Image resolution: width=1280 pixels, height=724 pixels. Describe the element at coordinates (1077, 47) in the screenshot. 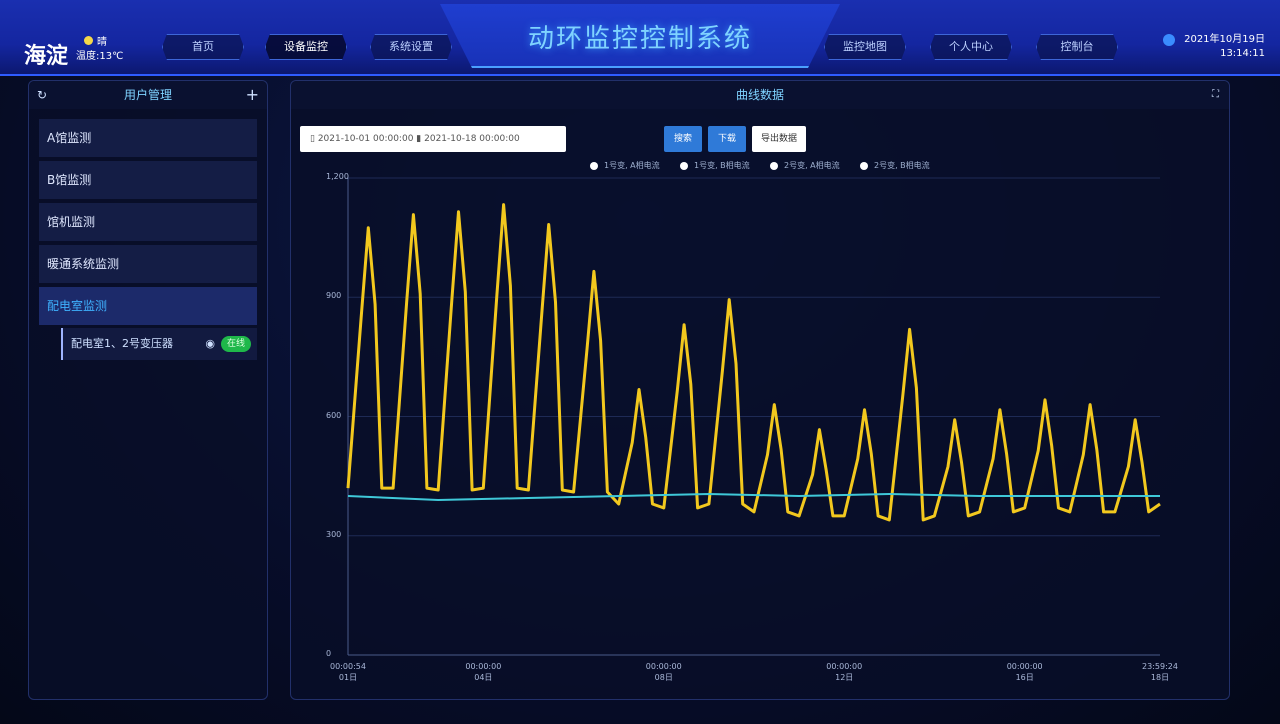

I see `nav-console: 控制台` at that location.